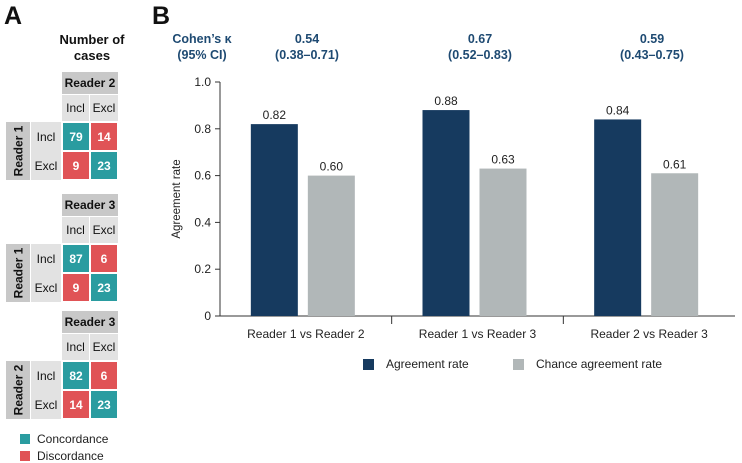 The width and height of the screenshot is (742, 463). I want to click on bar-value-label: 0.82, so click(275, 115).